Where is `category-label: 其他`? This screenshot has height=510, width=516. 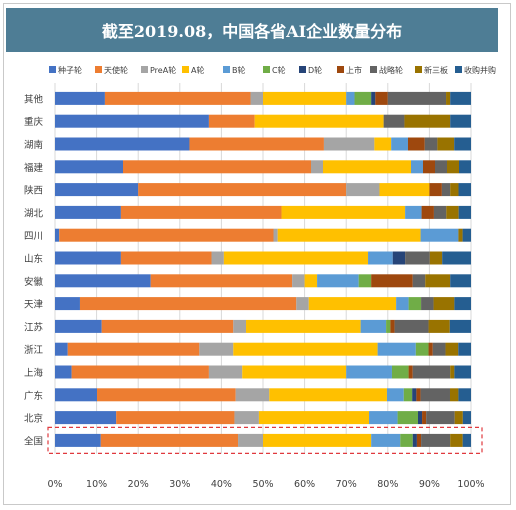
category-label: 其他 is located at coordinates (34, 99).